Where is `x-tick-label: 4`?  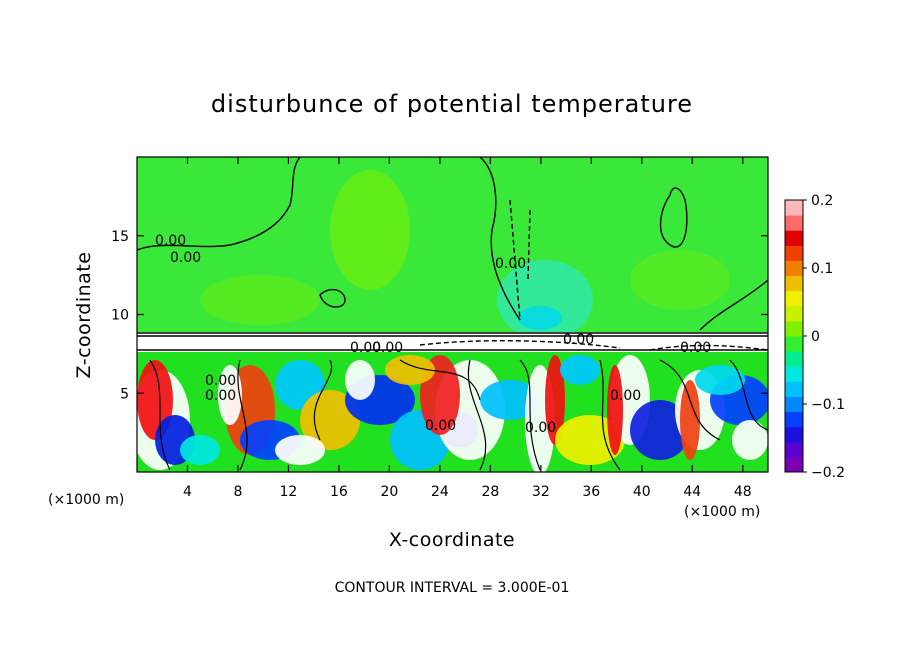
x-tick-label: 4 is located at coordinates (187, 492).